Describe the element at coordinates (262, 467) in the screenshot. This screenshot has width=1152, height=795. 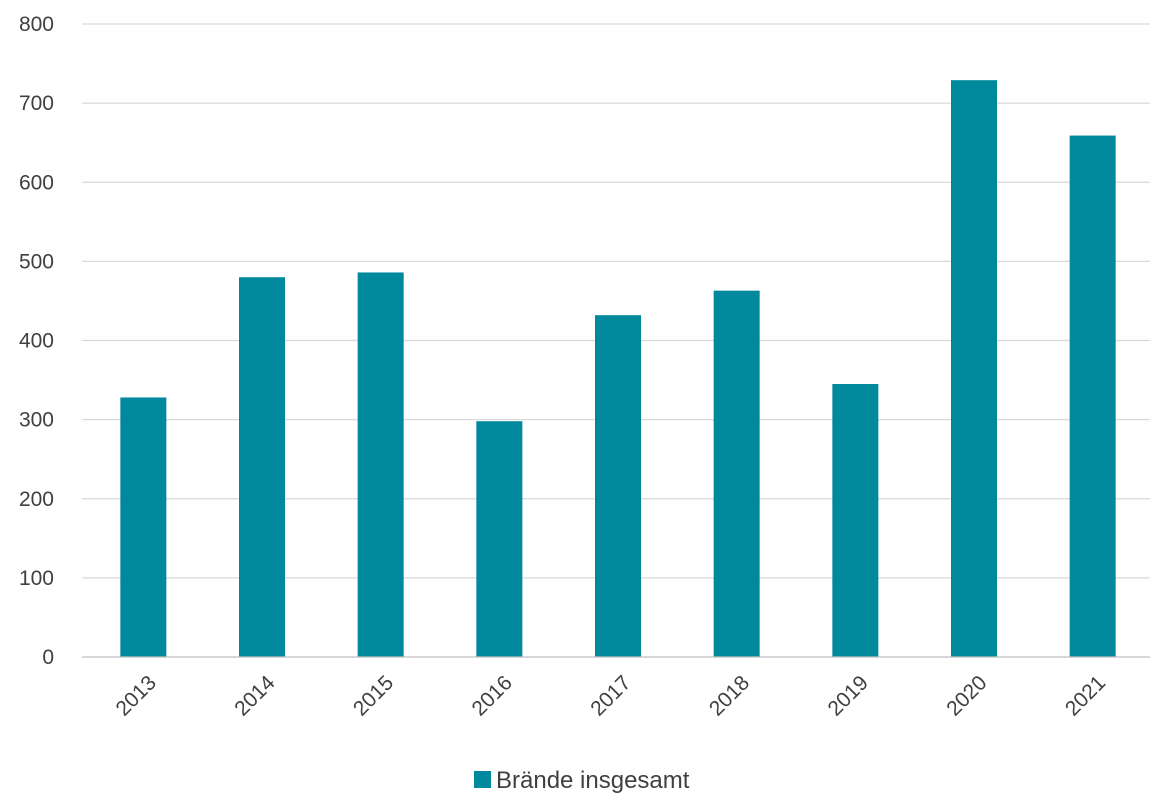
I see `bar-2014` at that location.